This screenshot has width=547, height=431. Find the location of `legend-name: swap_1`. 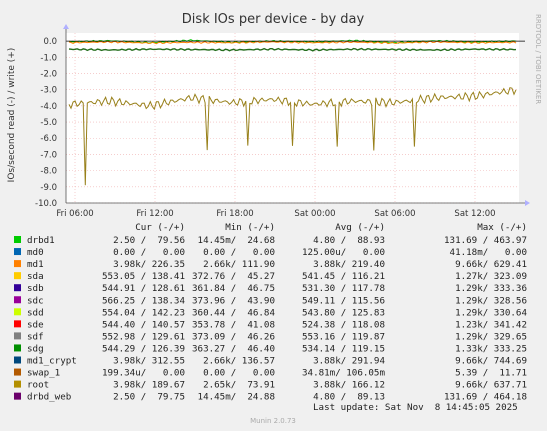

legend-name: swap_1 is located at coordinates (43, 373).